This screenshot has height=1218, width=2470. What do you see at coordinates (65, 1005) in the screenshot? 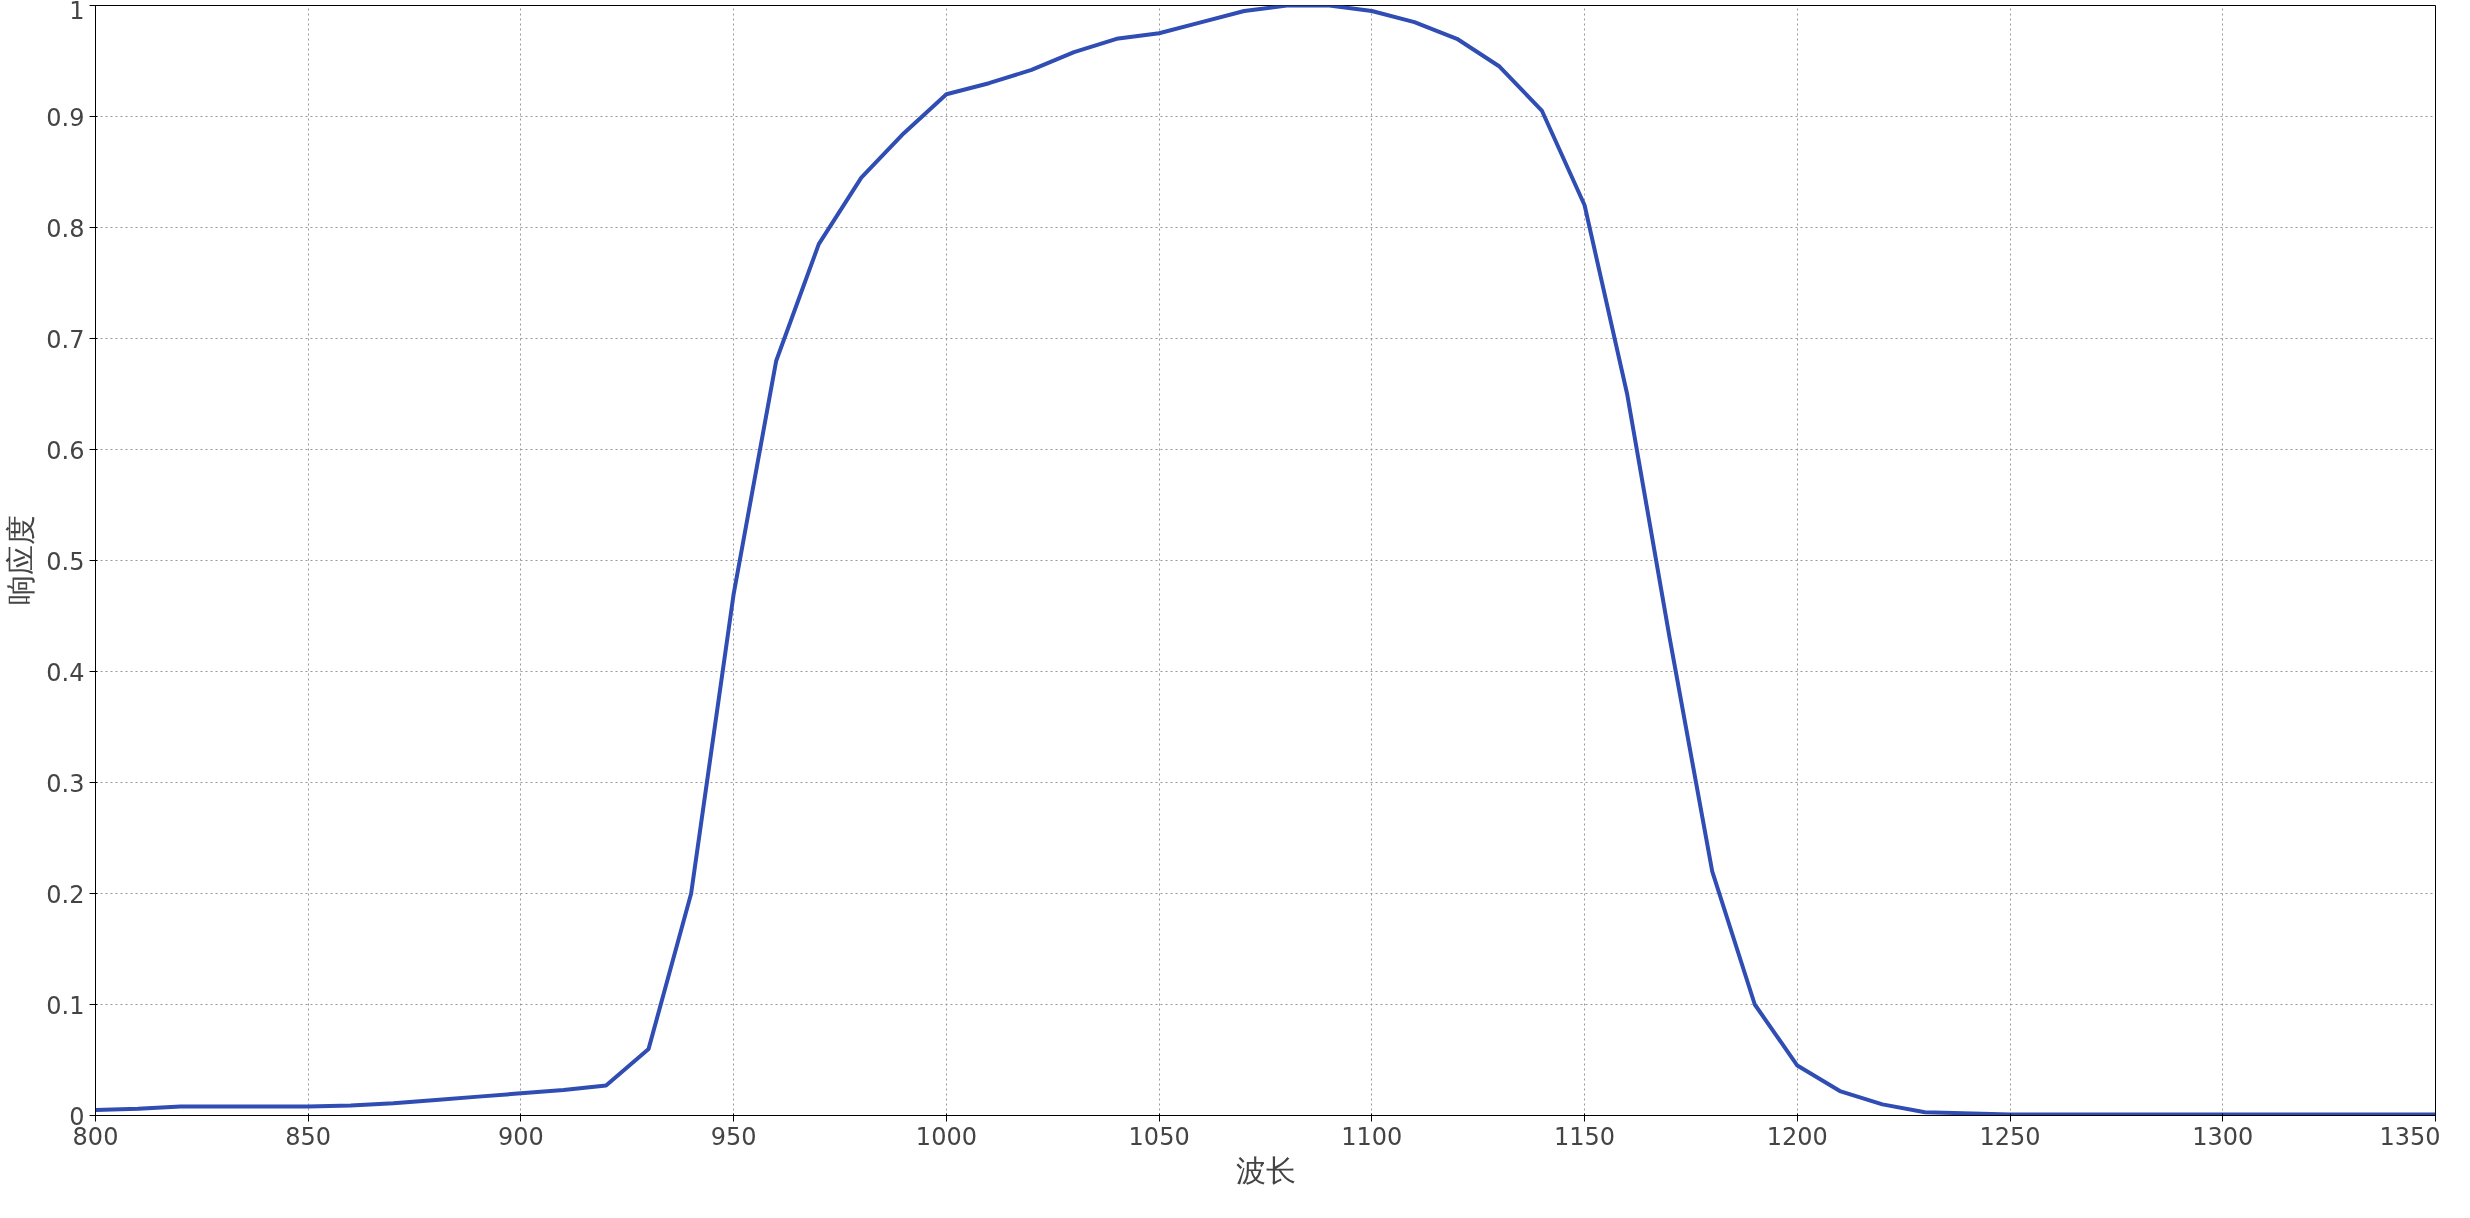
I see `y-tick-label: 0.1` at bounding box center [65, 1005].